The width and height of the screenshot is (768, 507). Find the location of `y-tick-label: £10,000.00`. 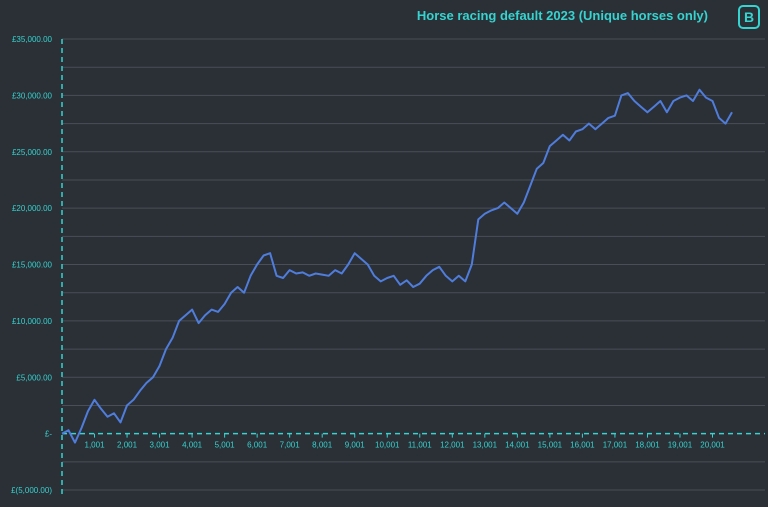

y-tick-label: £10,000.00 is located at coordinates (32, 321).